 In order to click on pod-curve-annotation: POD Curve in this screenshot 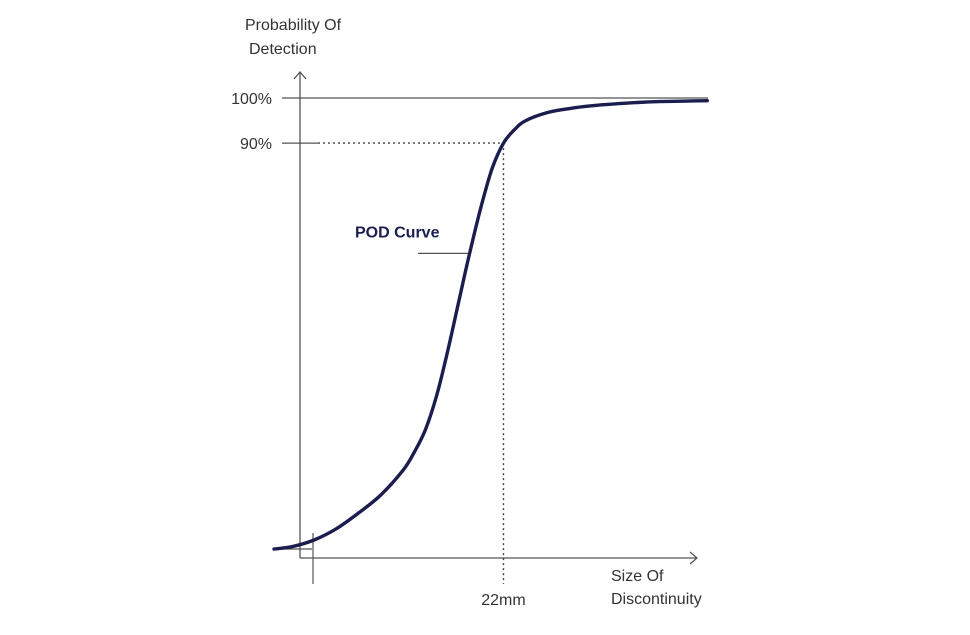, I will do `click(397, 232)`.